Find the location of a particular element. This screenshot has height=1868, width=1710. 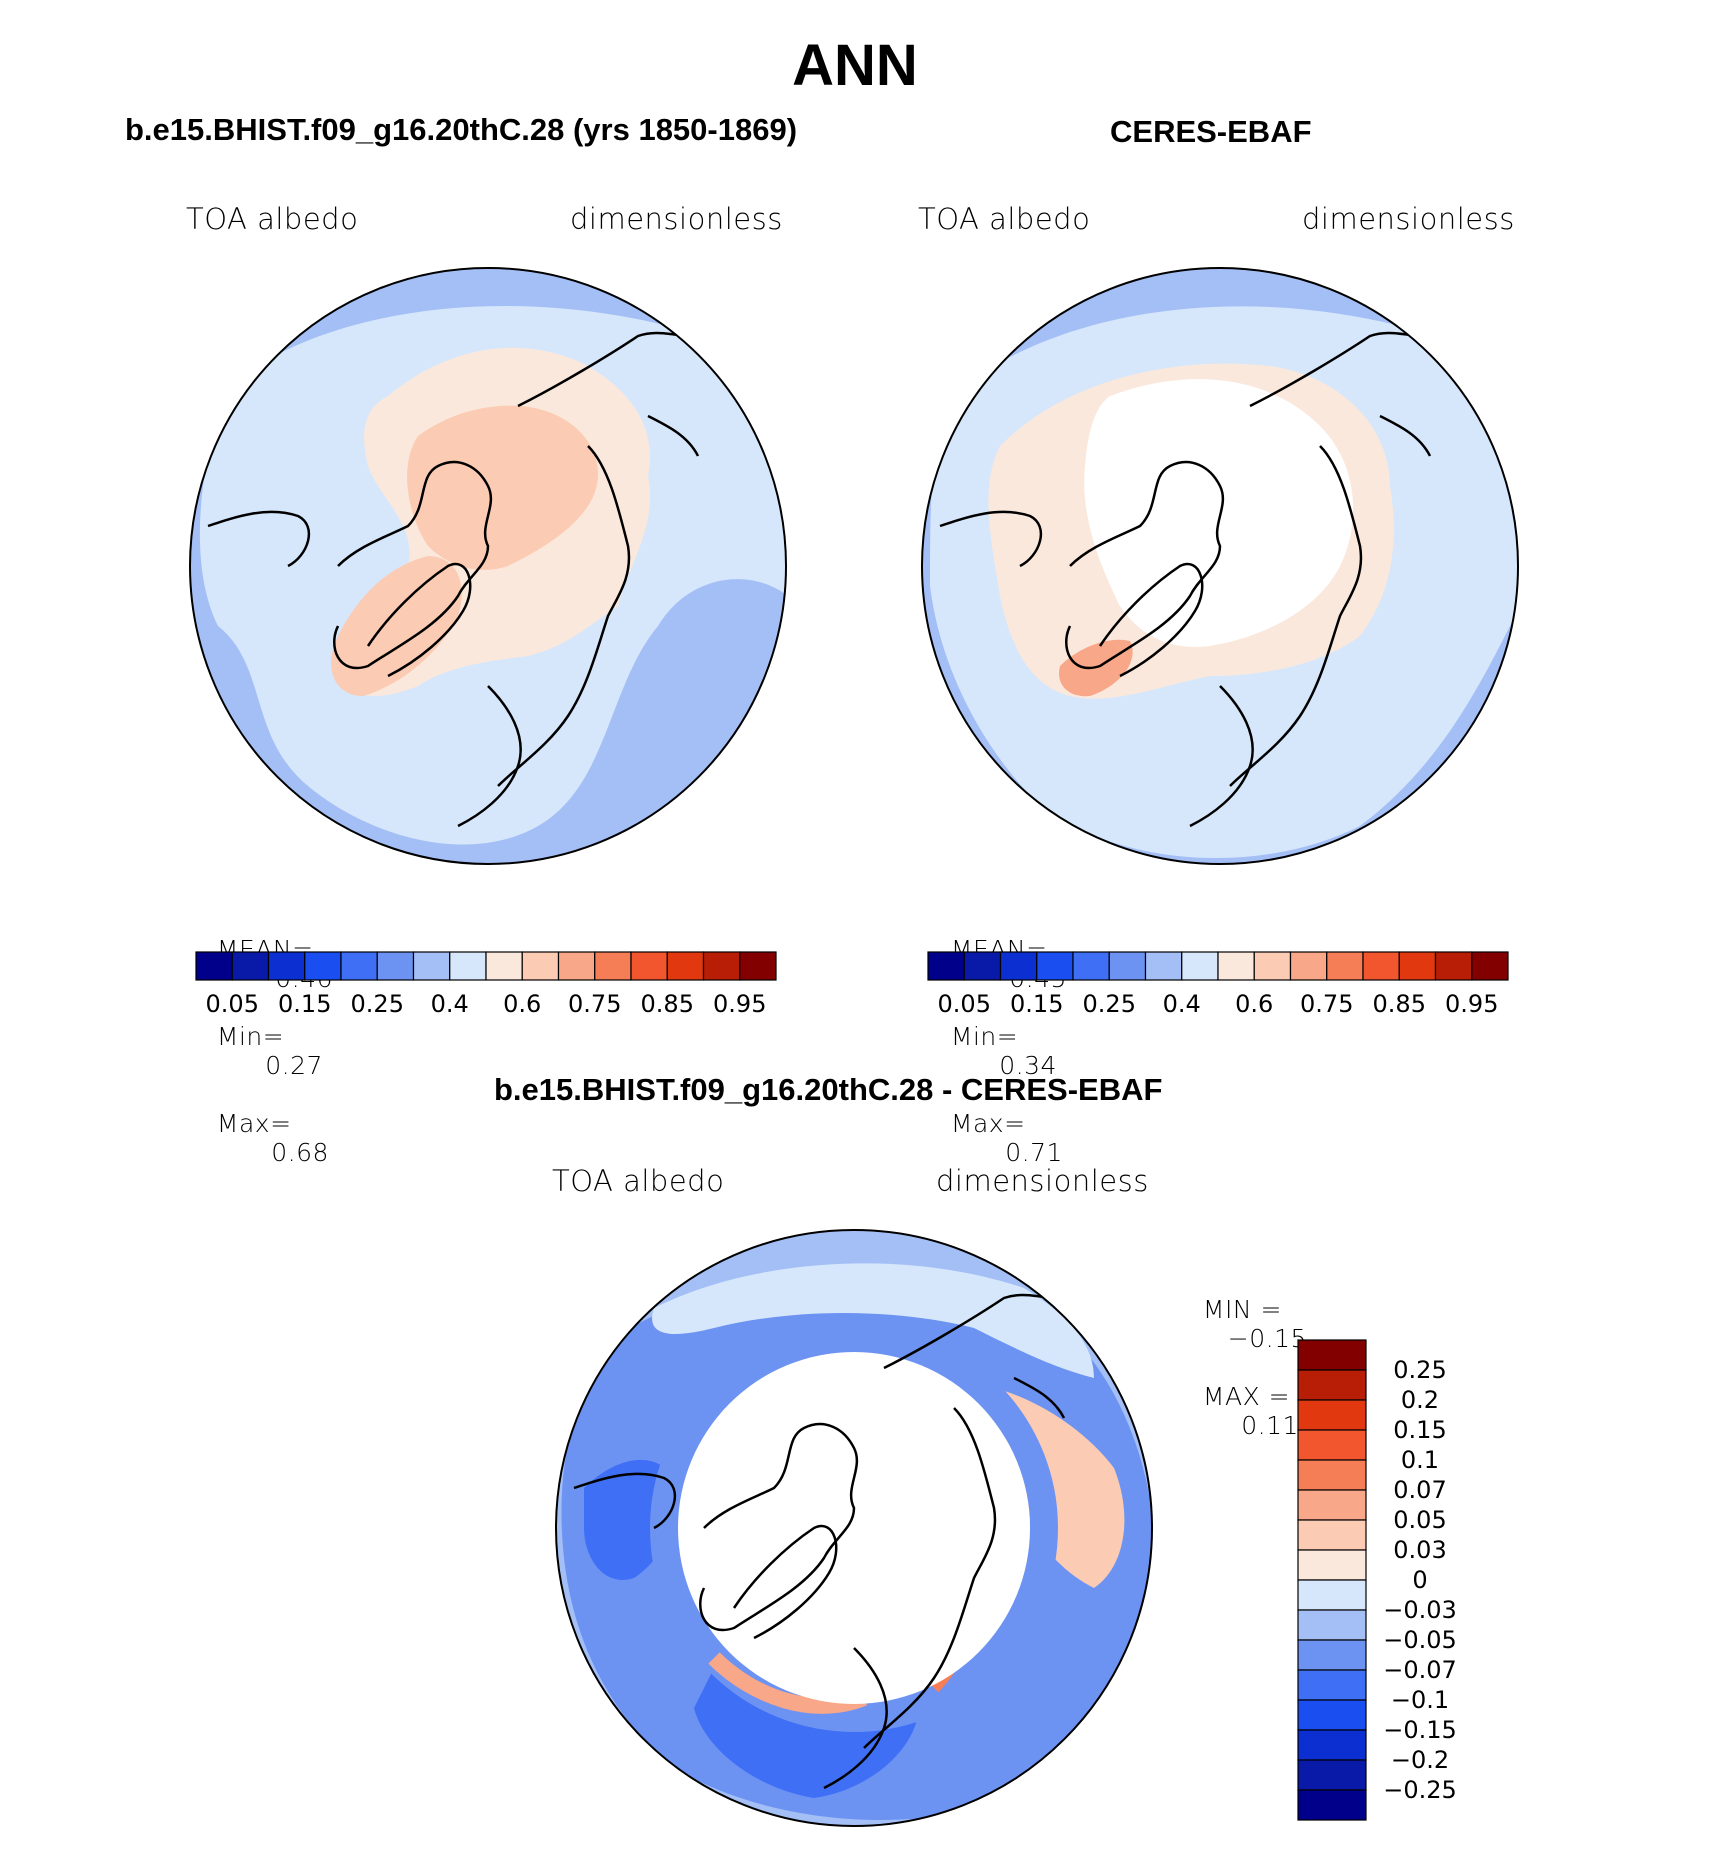

diff-max-label: MAX = is located at coordinates (1246, 1396).